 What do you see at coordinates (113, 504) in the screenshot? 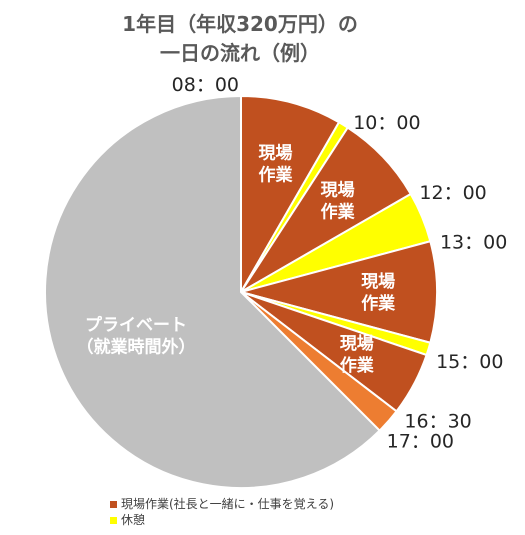
I see `legend-swatch-work` at bounding box center [113, 504].